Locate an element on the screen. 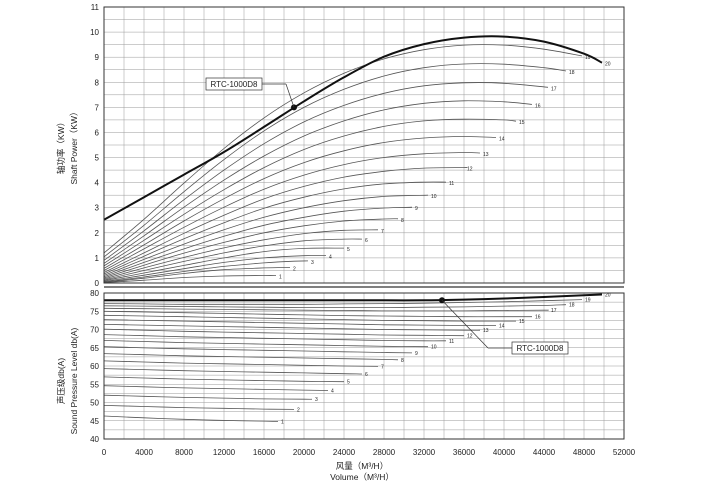 The height and width of the screenshot is (492, 720). power-y-tick-label: 7 is located at coordinates (97, 107).